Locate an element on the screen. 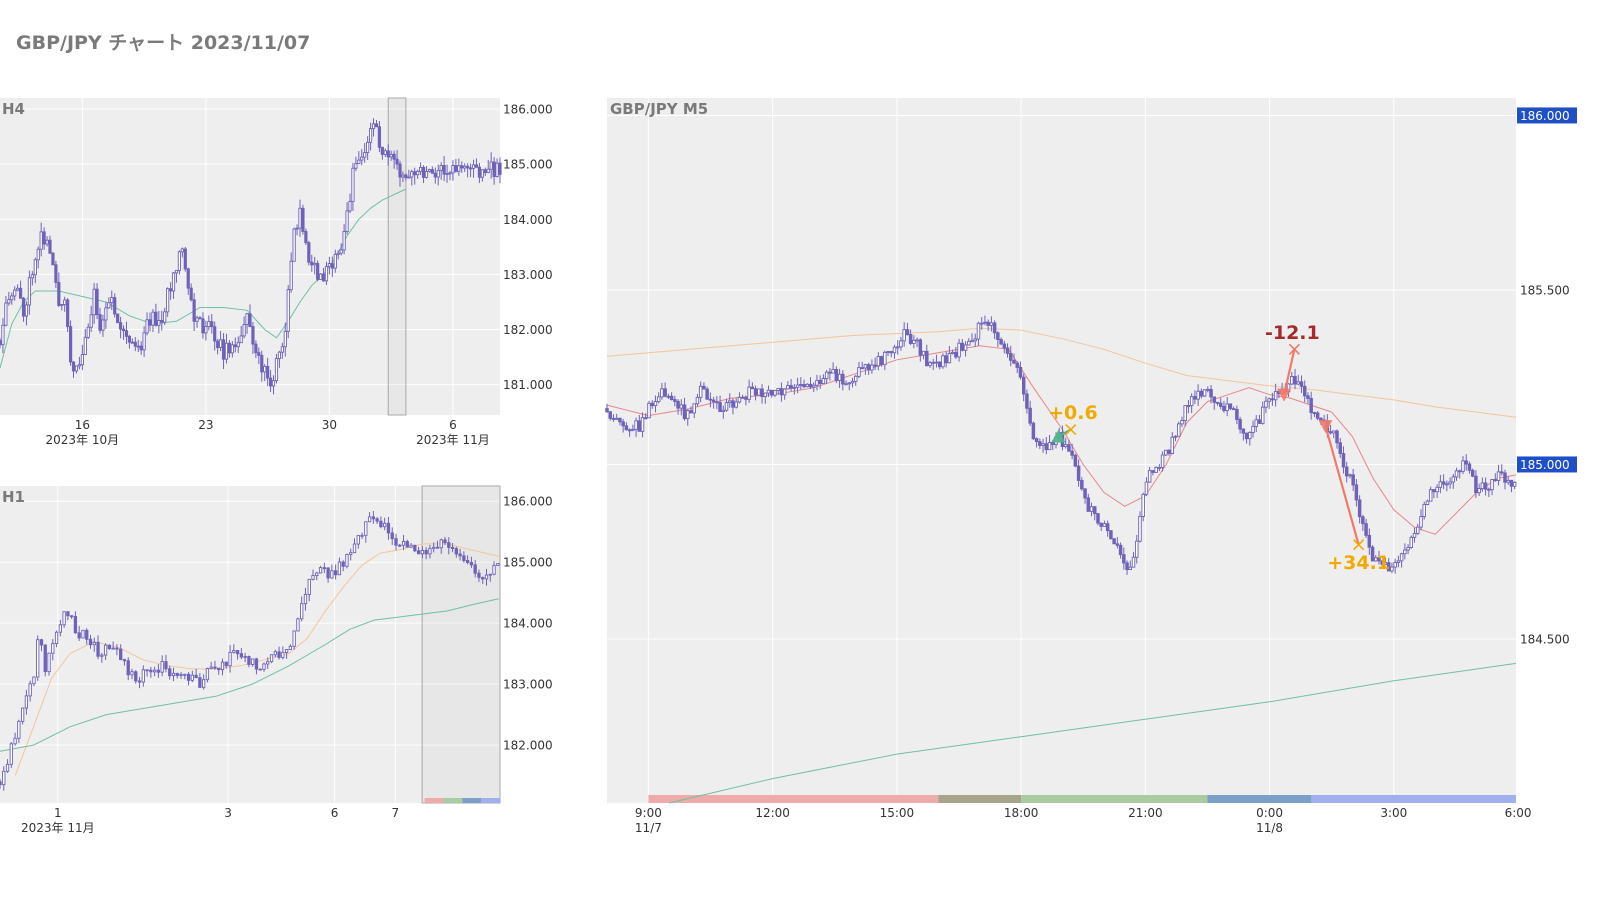  trade-line is located at coordinates (1342, 485).